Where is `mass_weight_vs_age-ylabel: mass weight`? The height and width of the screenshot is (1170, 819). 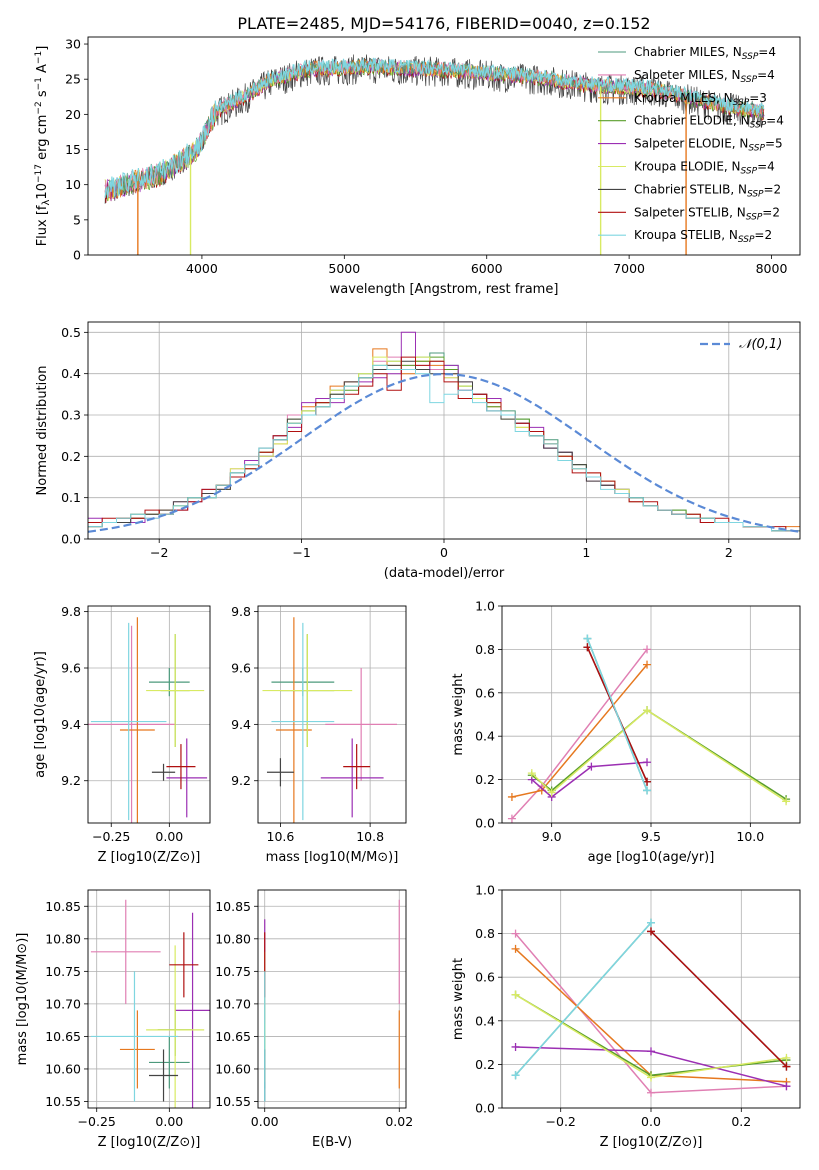 mass_weight_vs_age-ylabel: mass weight is located at coordinates (458, 714).